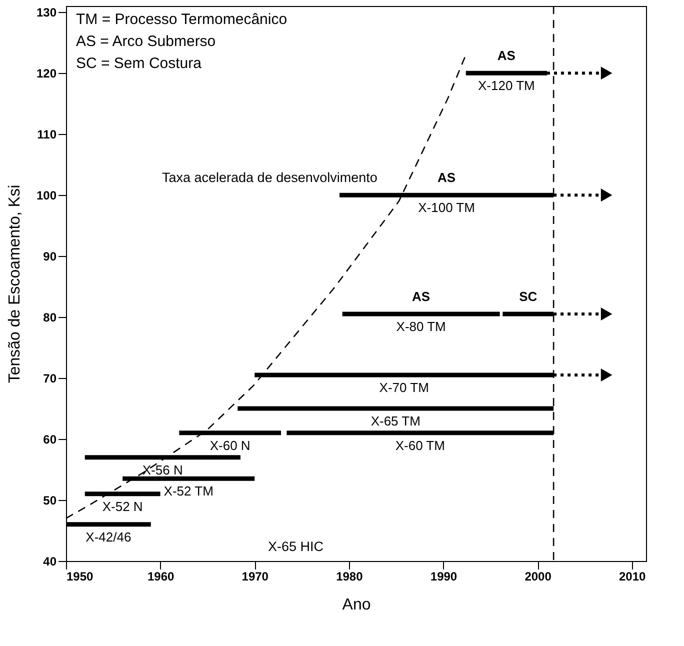 Image resolution: width=684 pixels, height=646 pixels. Describe the element at coordinates (230, 445) in the screenshot. I see `series-label: X-60 N` at that location.